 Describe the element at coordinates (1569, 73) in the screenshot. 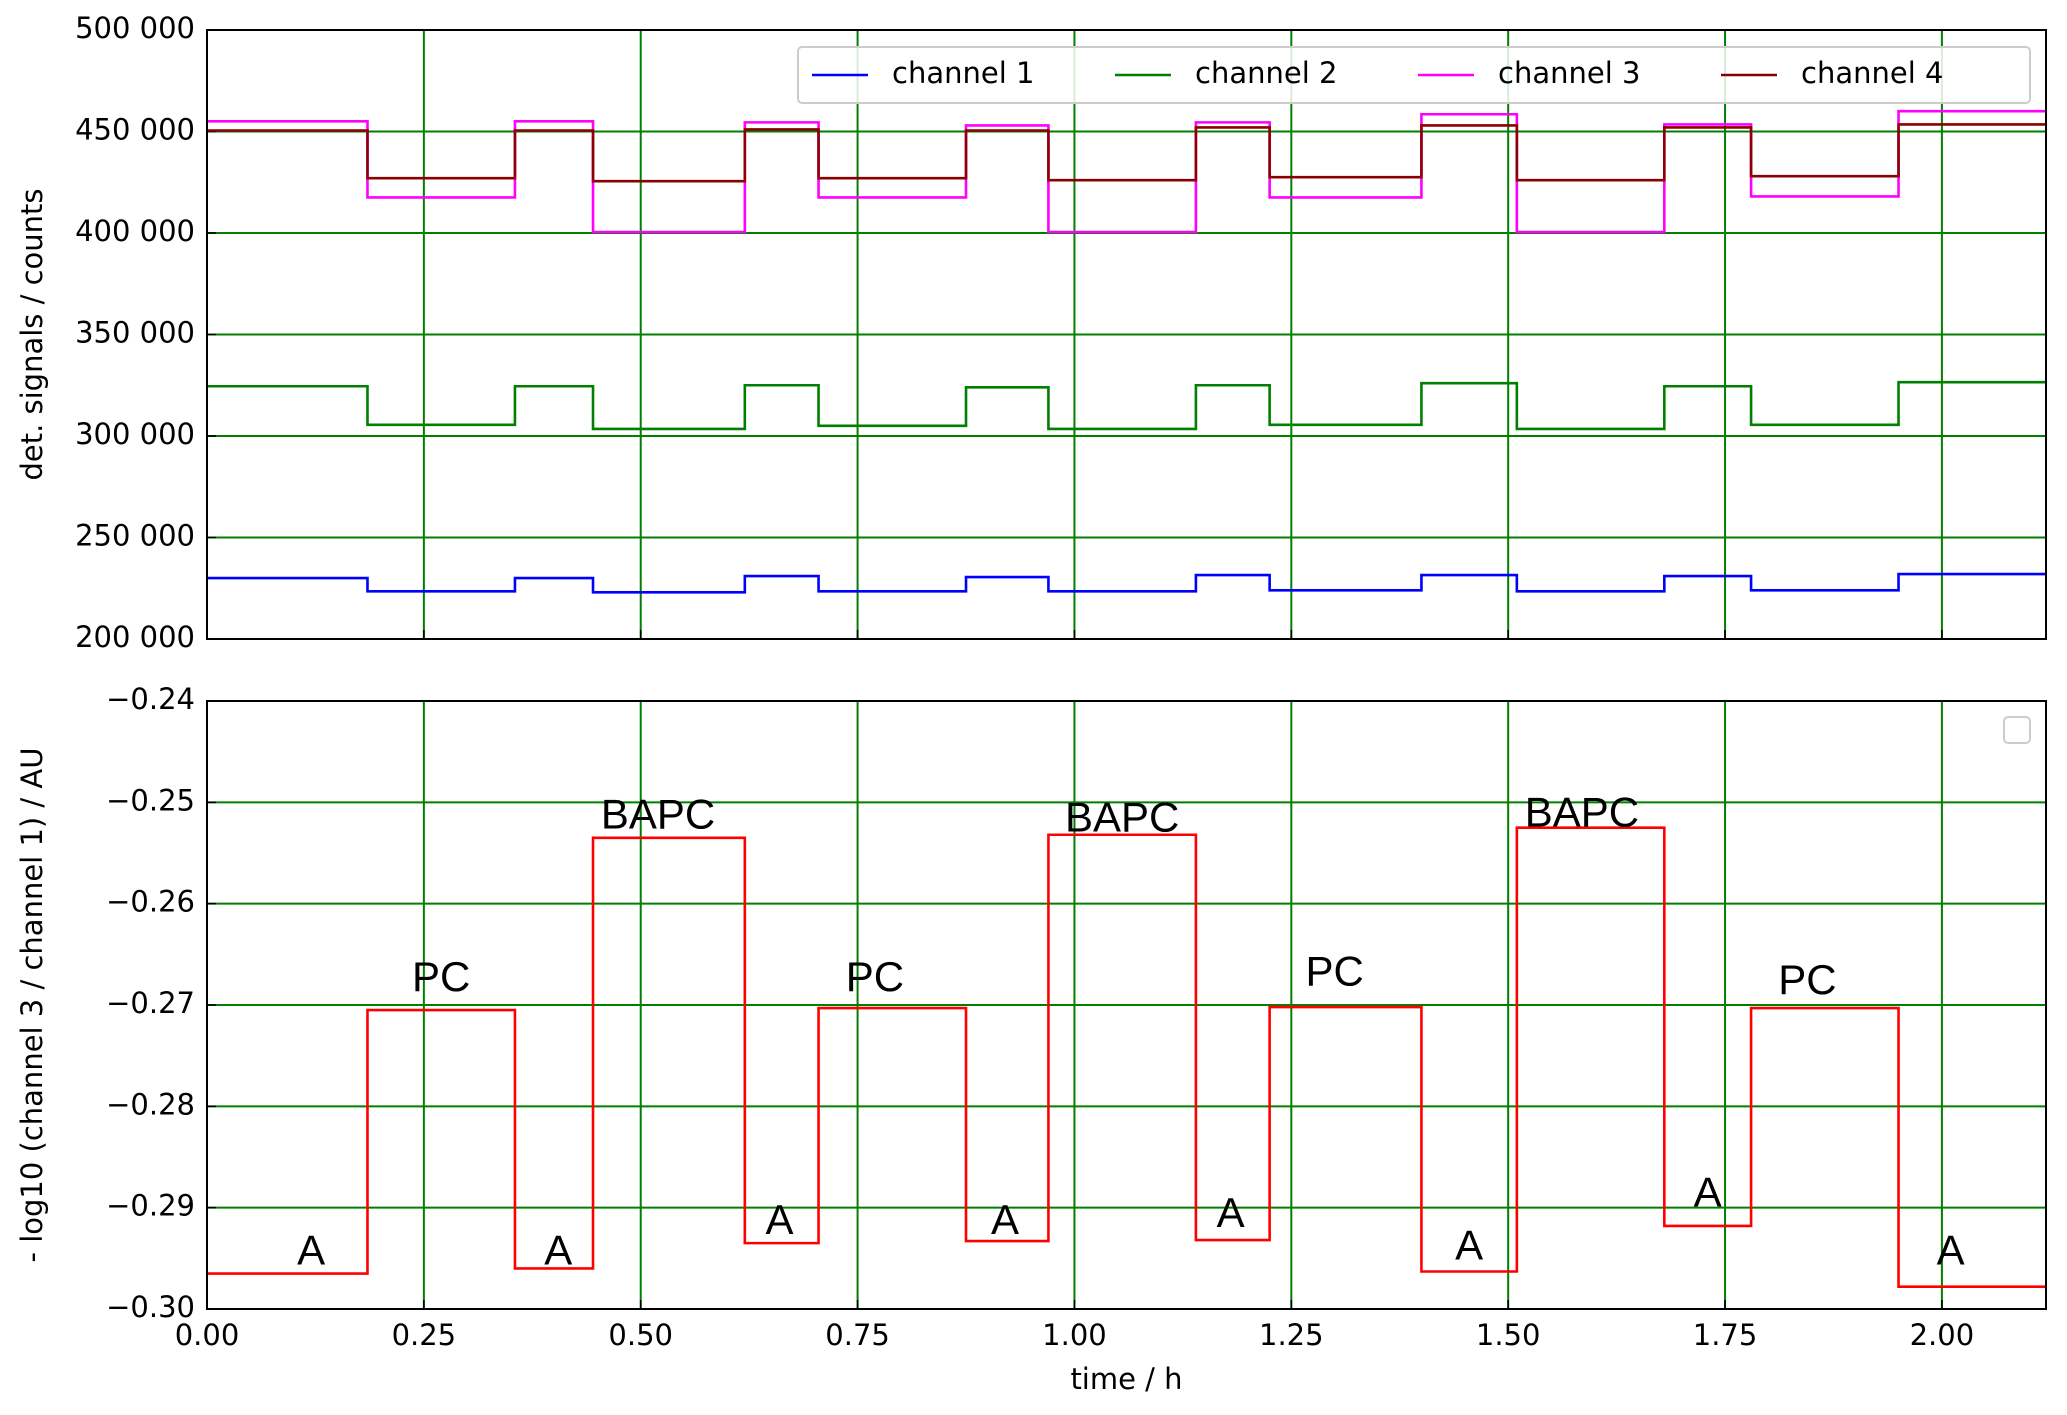

I see `legend-label: channel 3` at that location.